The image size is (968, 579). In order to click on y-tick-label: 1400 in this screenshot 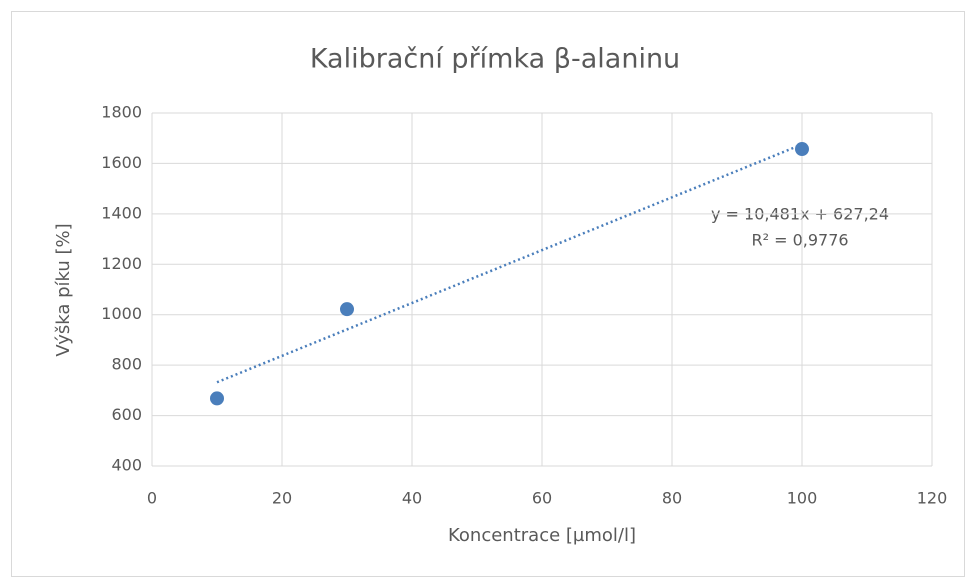, I will do `click(121, 212)`.